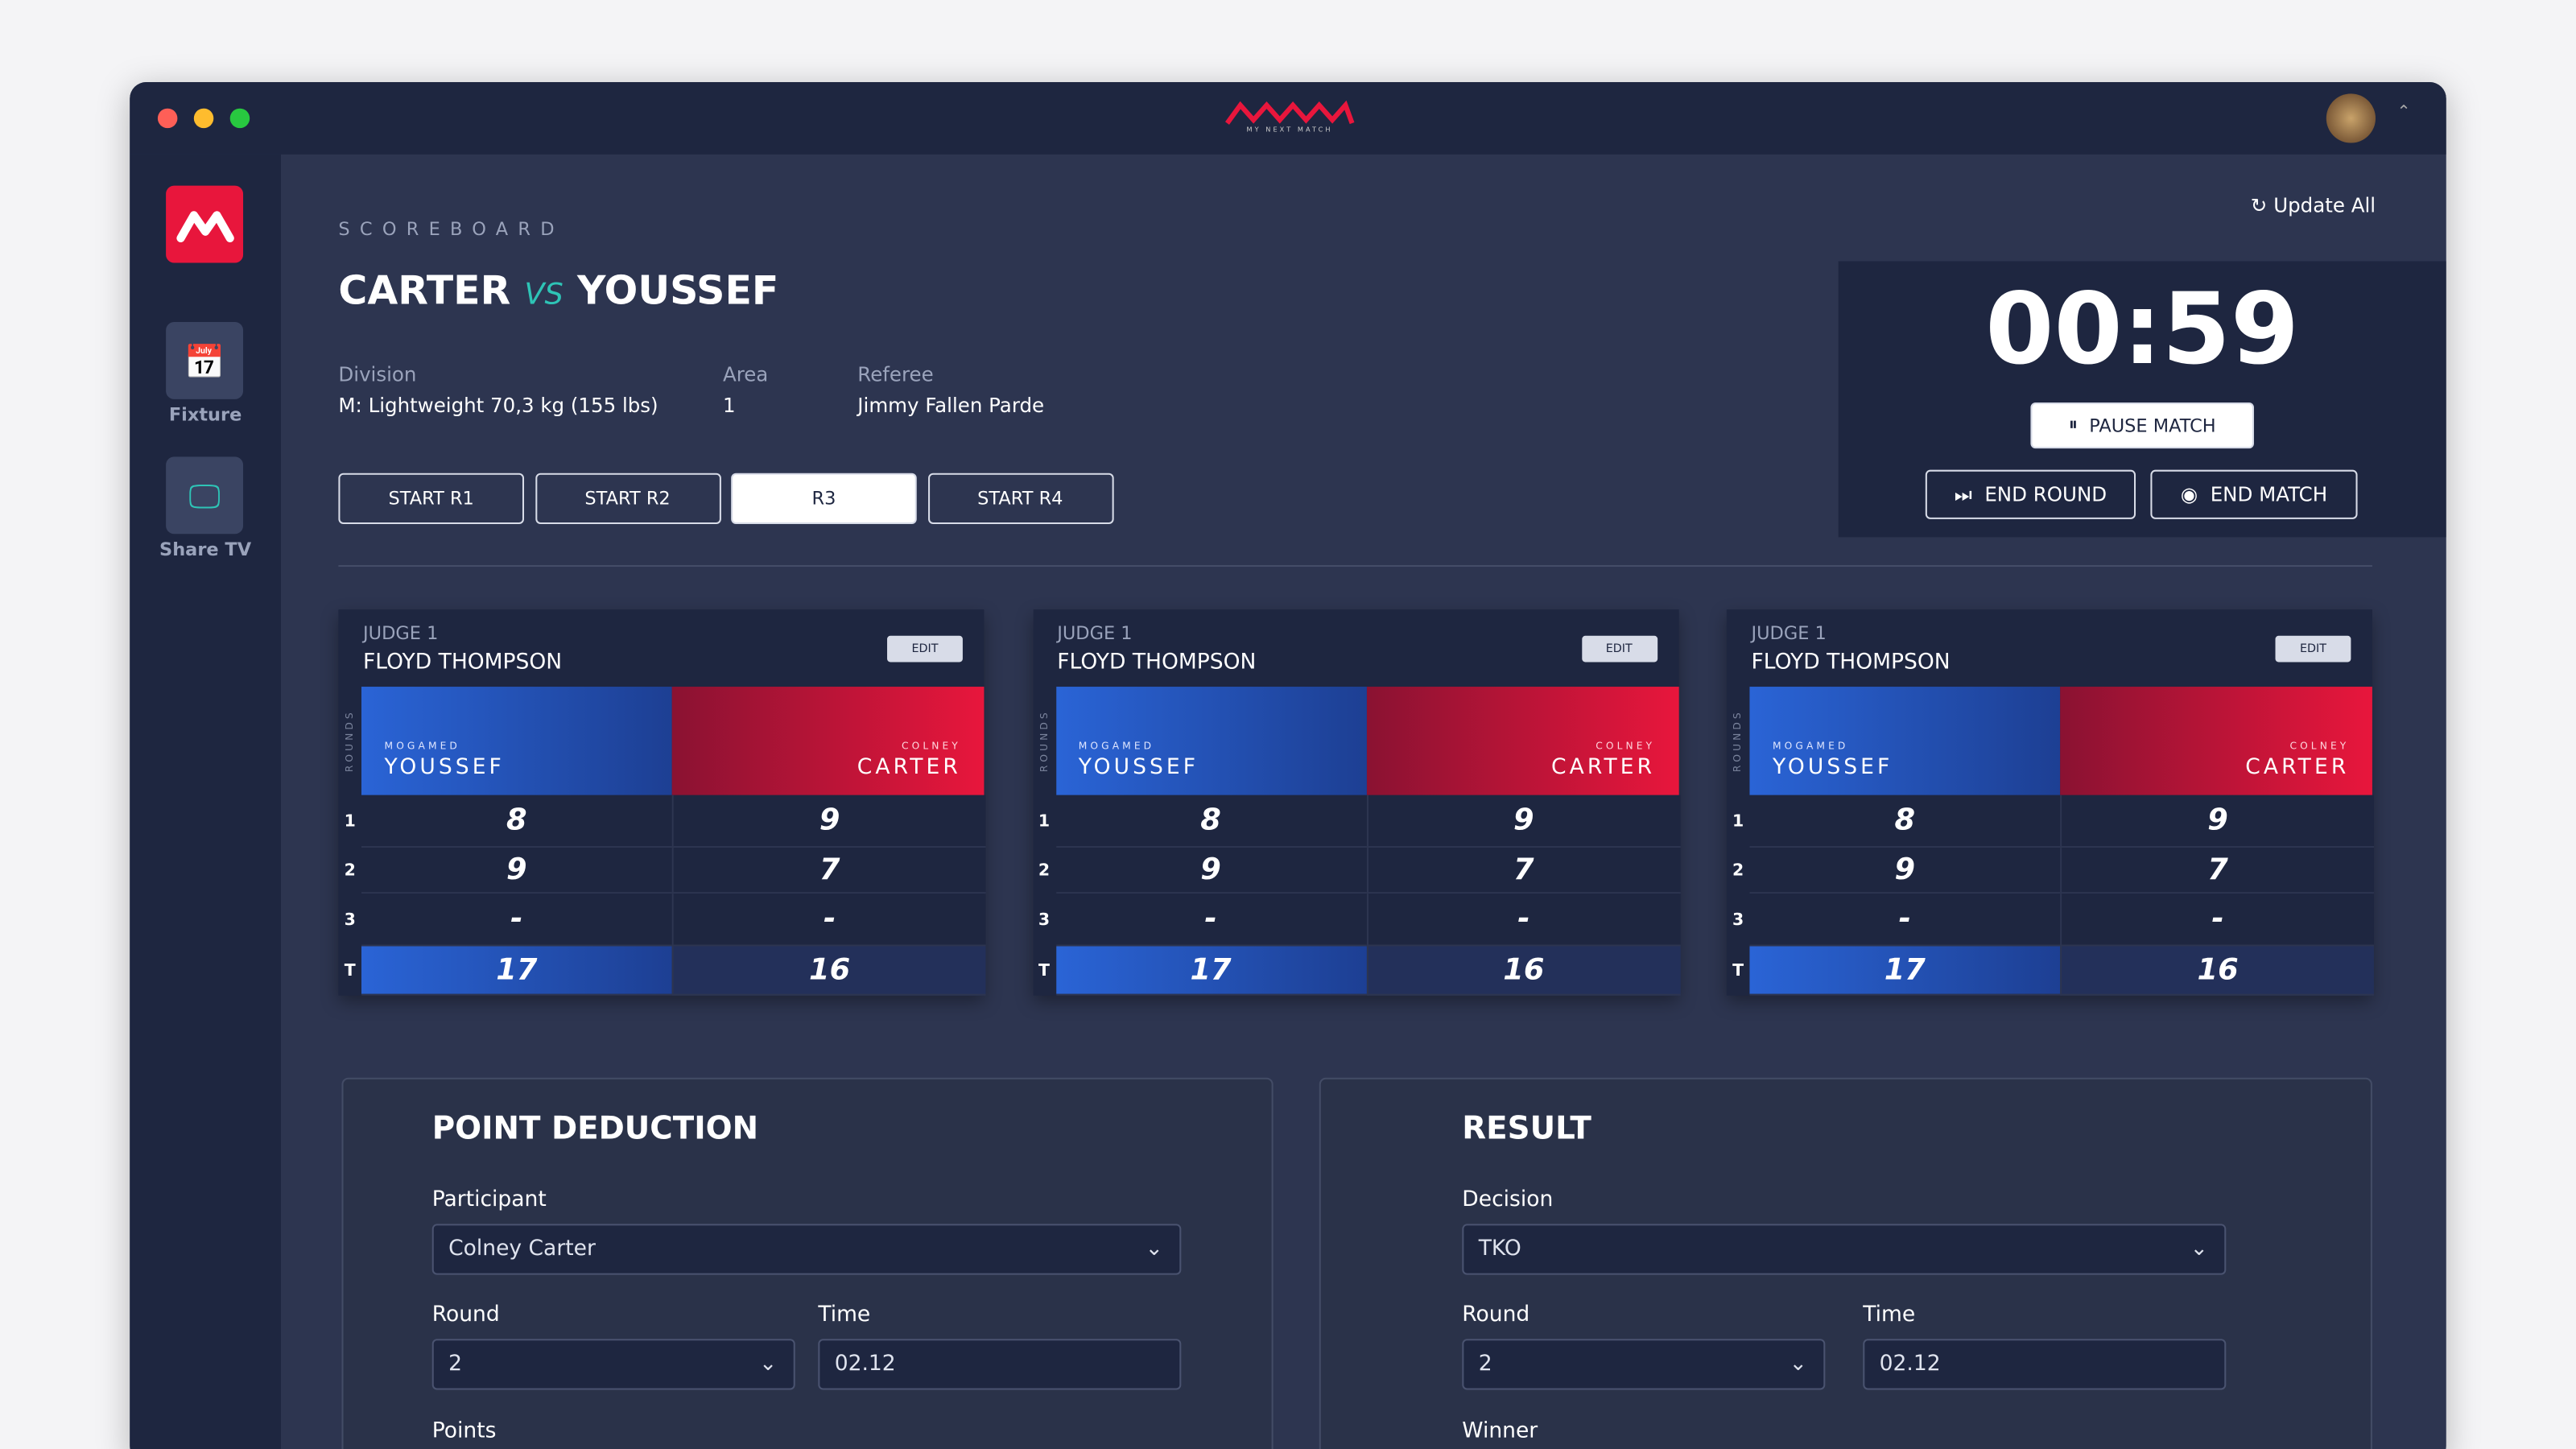 The image size is (2576, 1449). I want to click on field-label: Winner, so click(1500, 1431).